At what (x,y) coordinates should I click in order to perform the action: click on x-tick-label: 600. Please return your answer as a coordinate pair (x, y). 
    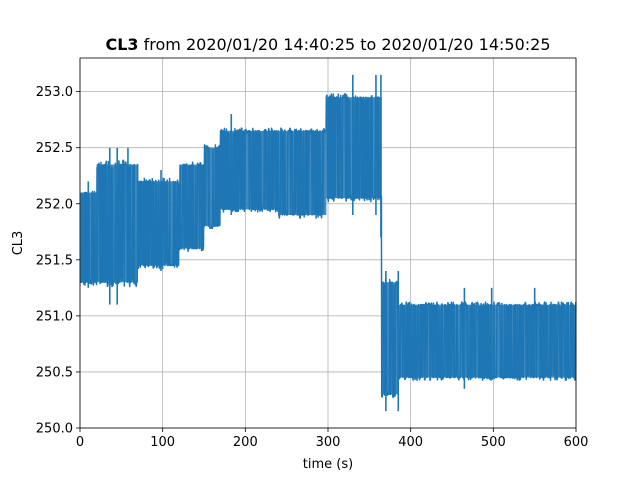
    Looking at the image, I should click on (576, 442).